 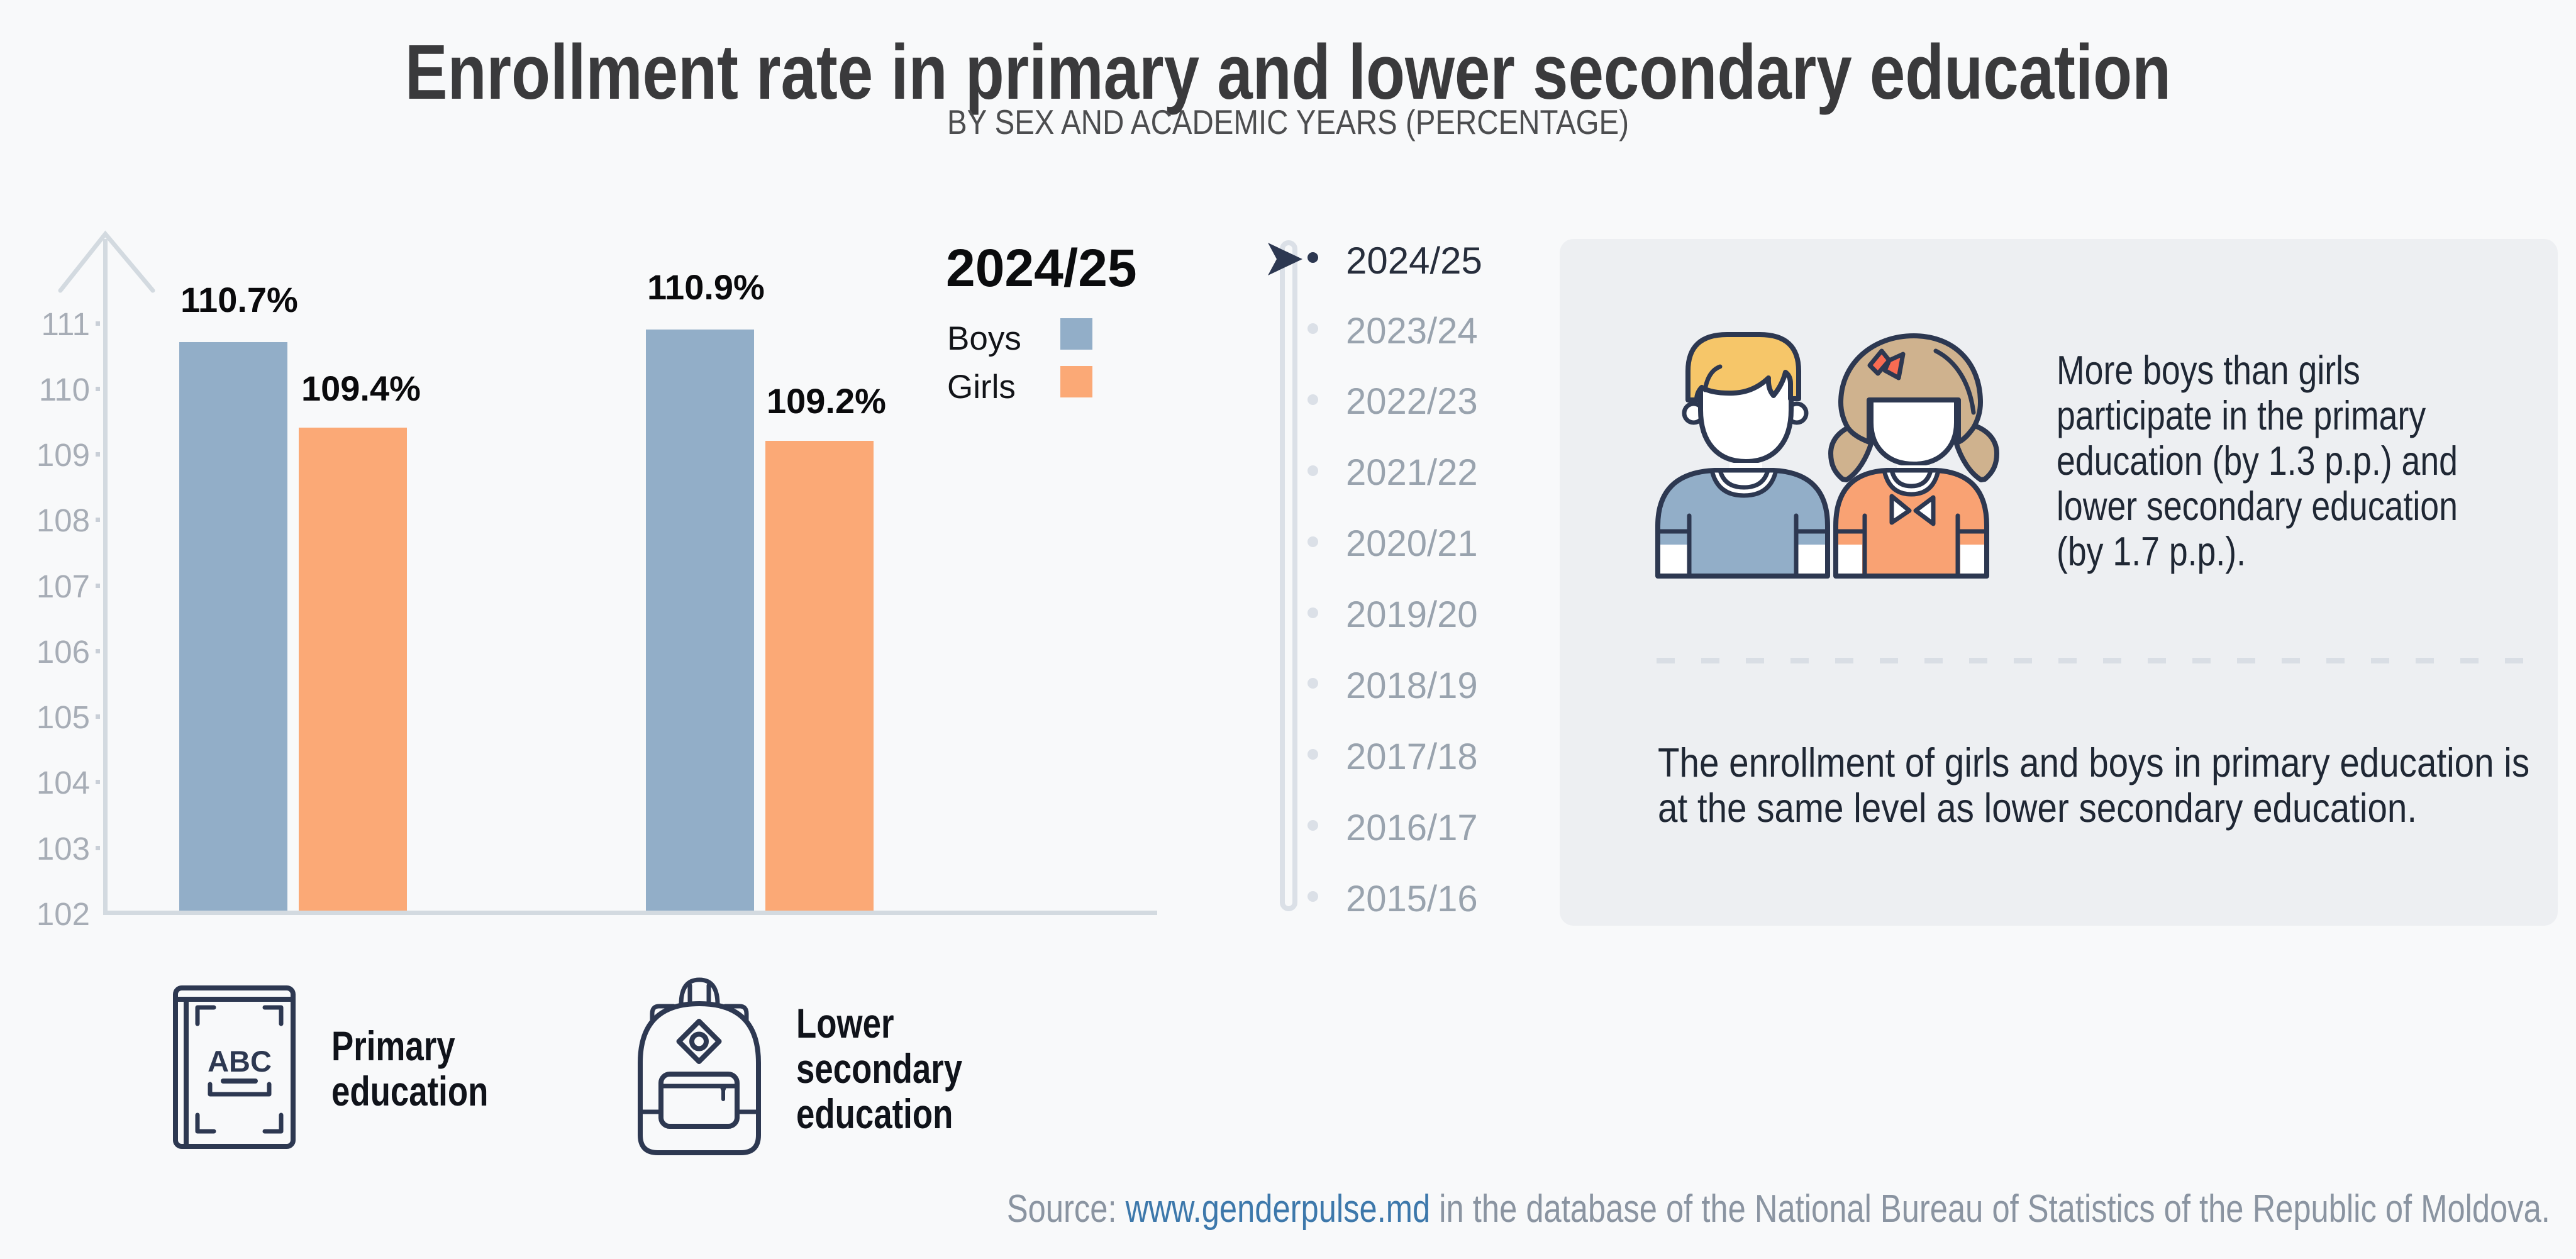 What do you see at coordinates (240, 1061) in the screenshot?
I see `svg-text: ABC` at bounding box center [240, 1061].